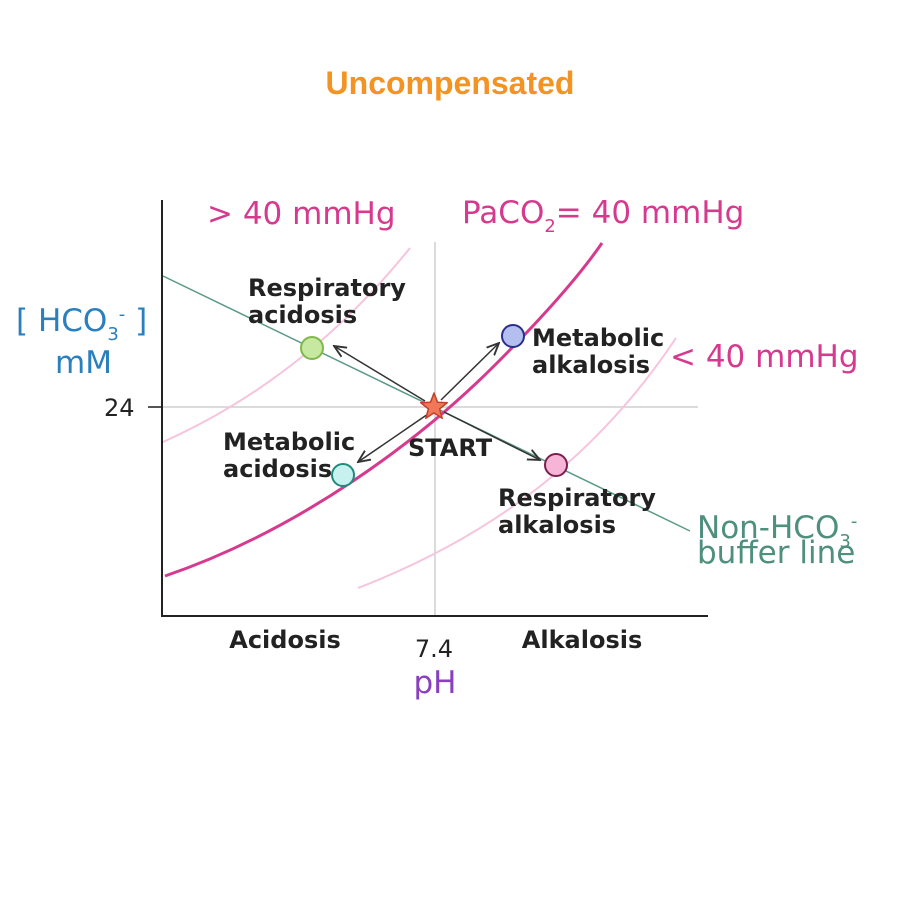 Image resolution: width=901 pixels, height=901 pixels. I want to click on resp-acidosis-marker, so click(312, 348).